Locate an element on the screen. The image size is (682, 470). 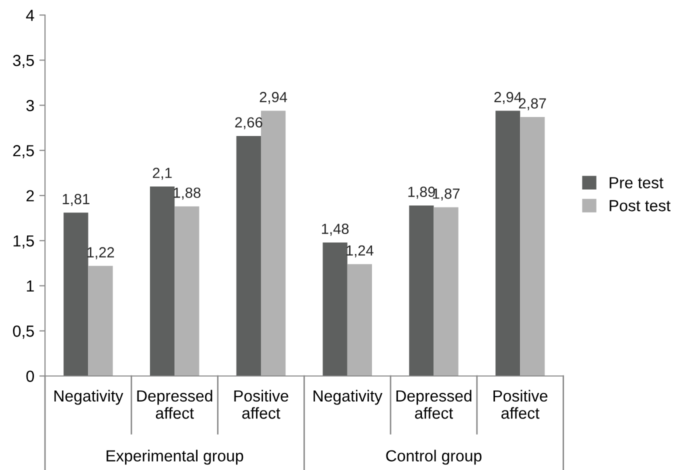
data-label: 1,48 is located at coordinates (335, 230).